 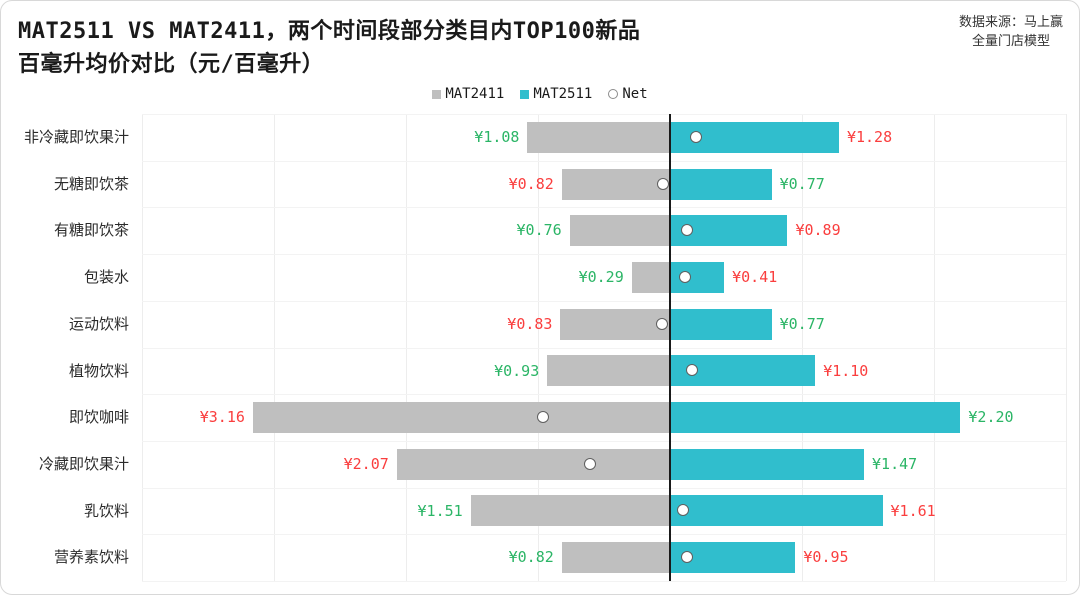 What do you see at coordinates (601, 277) in the screenshot?
I see `value-label-mat2411: ¥0.29` at bounding box center [601, 277].